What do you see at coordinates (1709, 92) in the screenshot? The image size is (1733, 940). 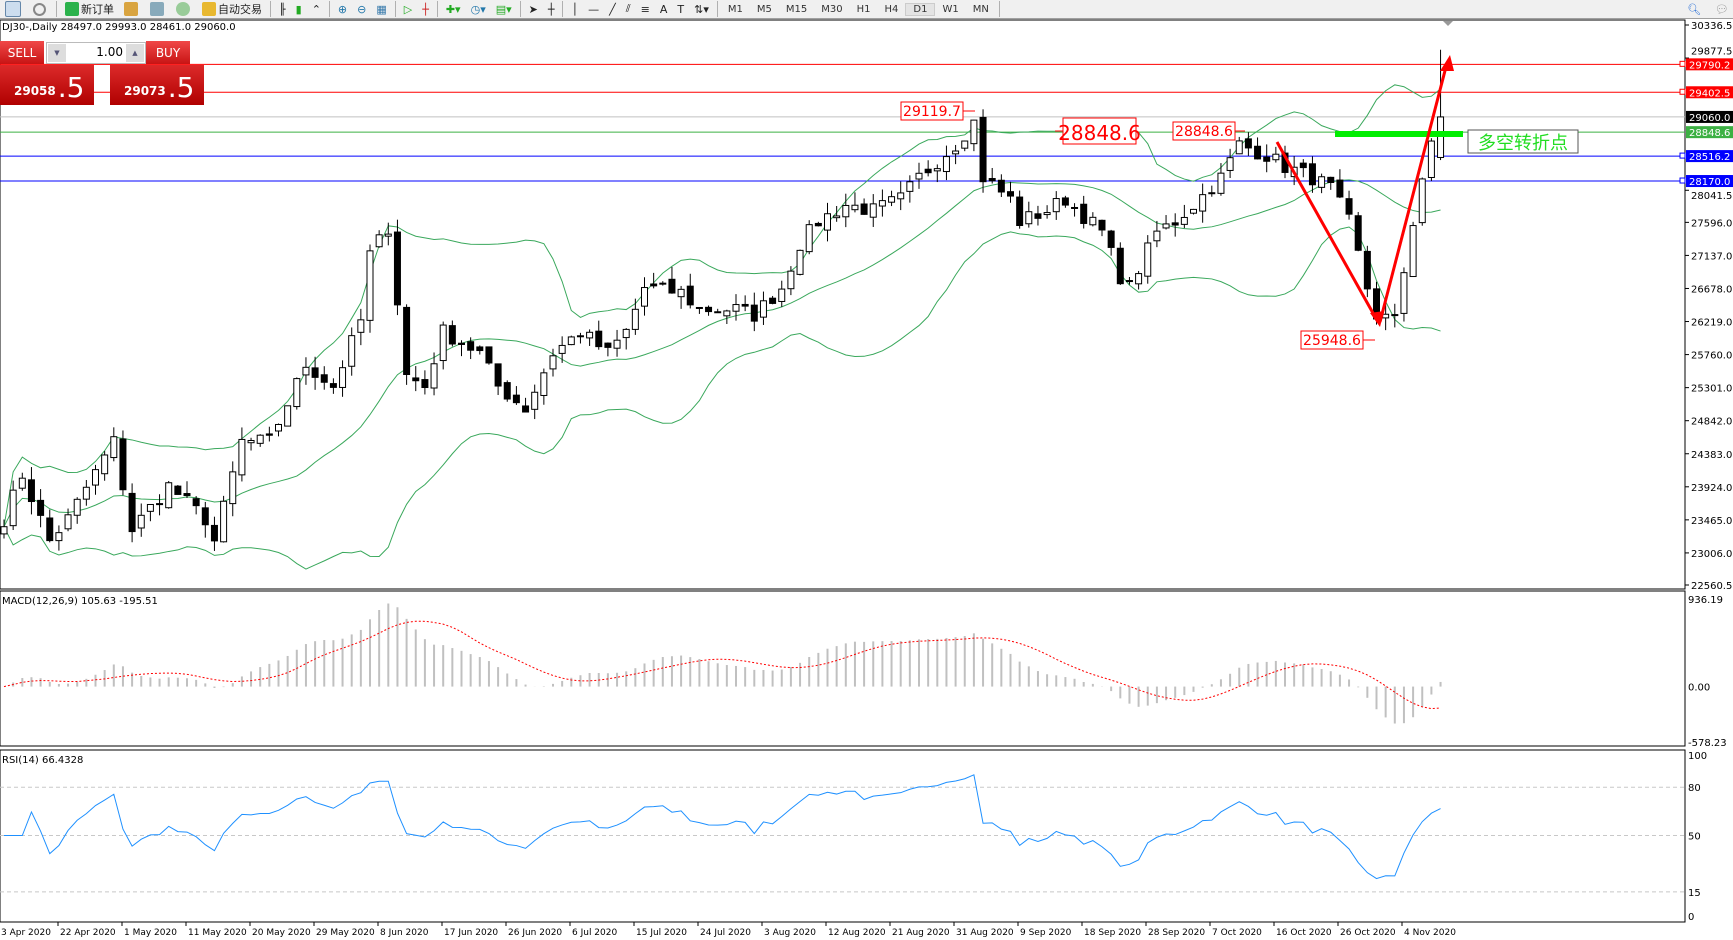 I see `level-price-tag` at bounding box center [1709, 92].